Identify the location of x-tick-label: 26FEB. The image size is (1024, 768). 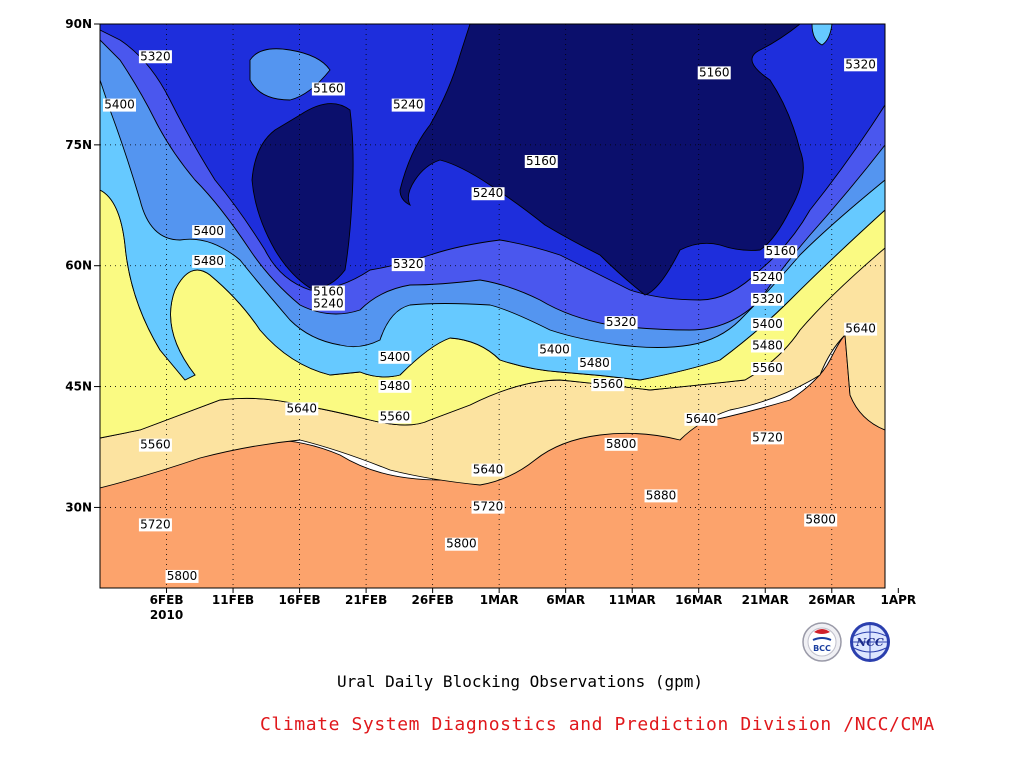
(433, 600).